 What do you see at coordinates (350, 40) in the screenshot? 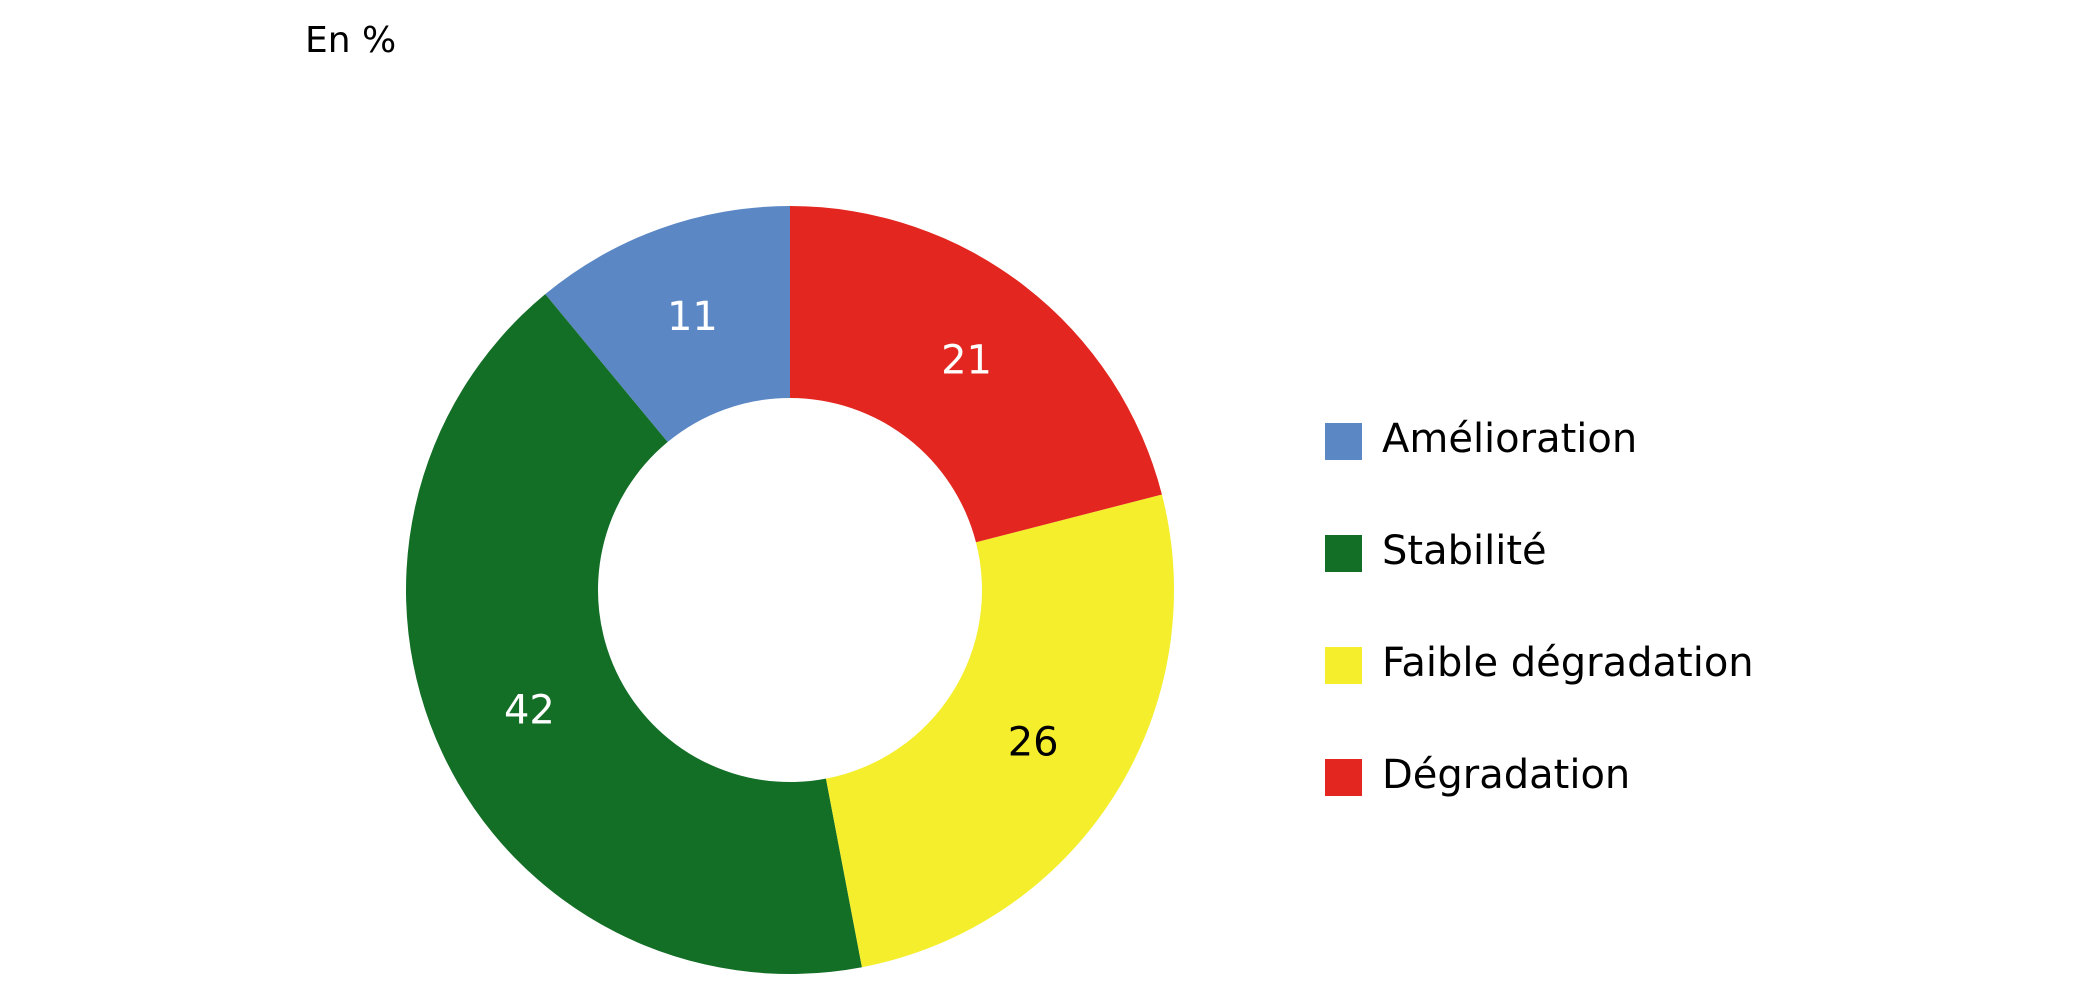
I see `chart-title: En %` at bounding box center [350, 40].